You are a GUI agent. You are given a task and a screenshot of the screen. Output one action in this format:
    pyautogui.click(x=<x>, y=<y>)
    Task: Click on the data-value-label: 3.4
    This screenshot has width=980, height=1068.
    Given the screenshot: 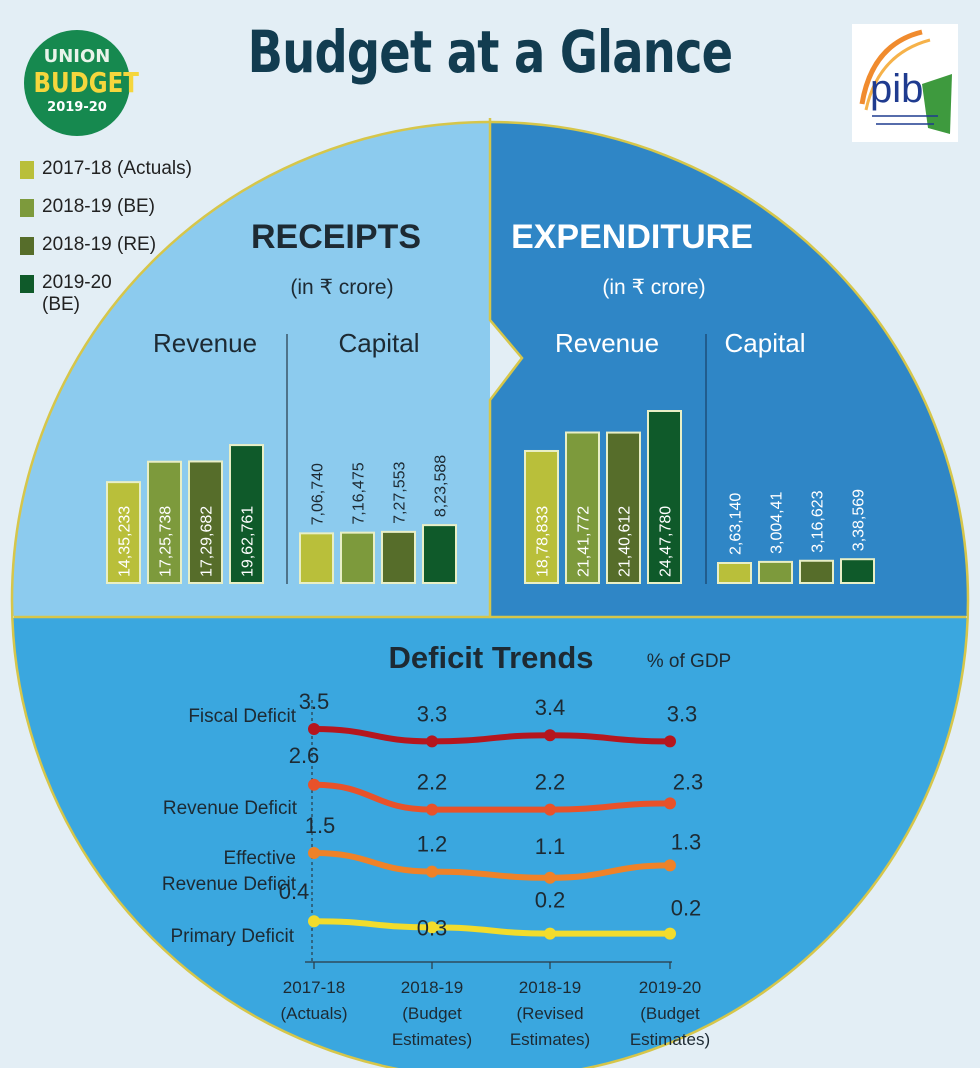 What is the action you would take?
    pyautogui.click(x=550, y=707)
    